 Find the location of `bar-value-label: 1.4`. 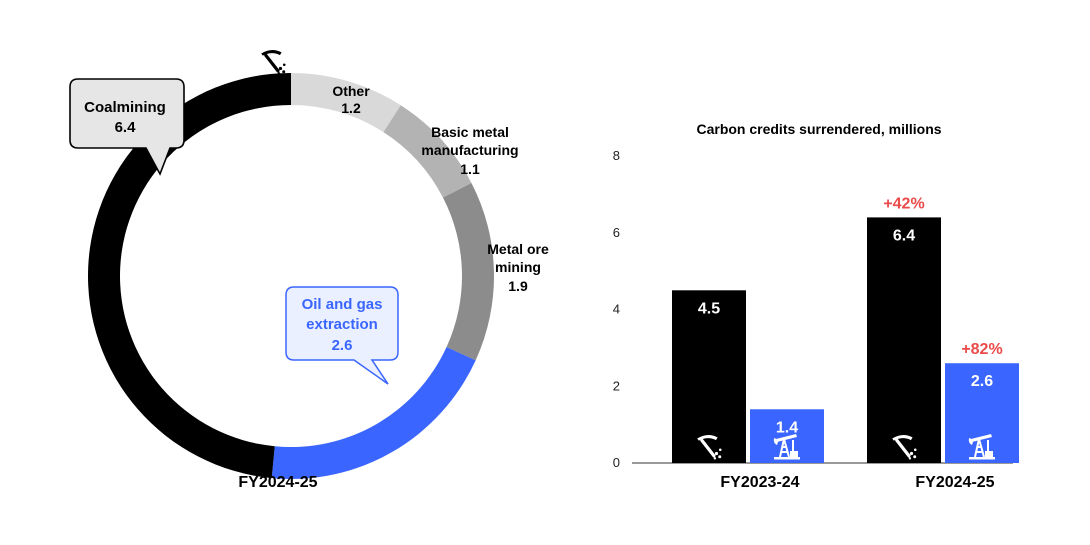

bar-value-label: 1.4 is located at coordinates (787, 427).